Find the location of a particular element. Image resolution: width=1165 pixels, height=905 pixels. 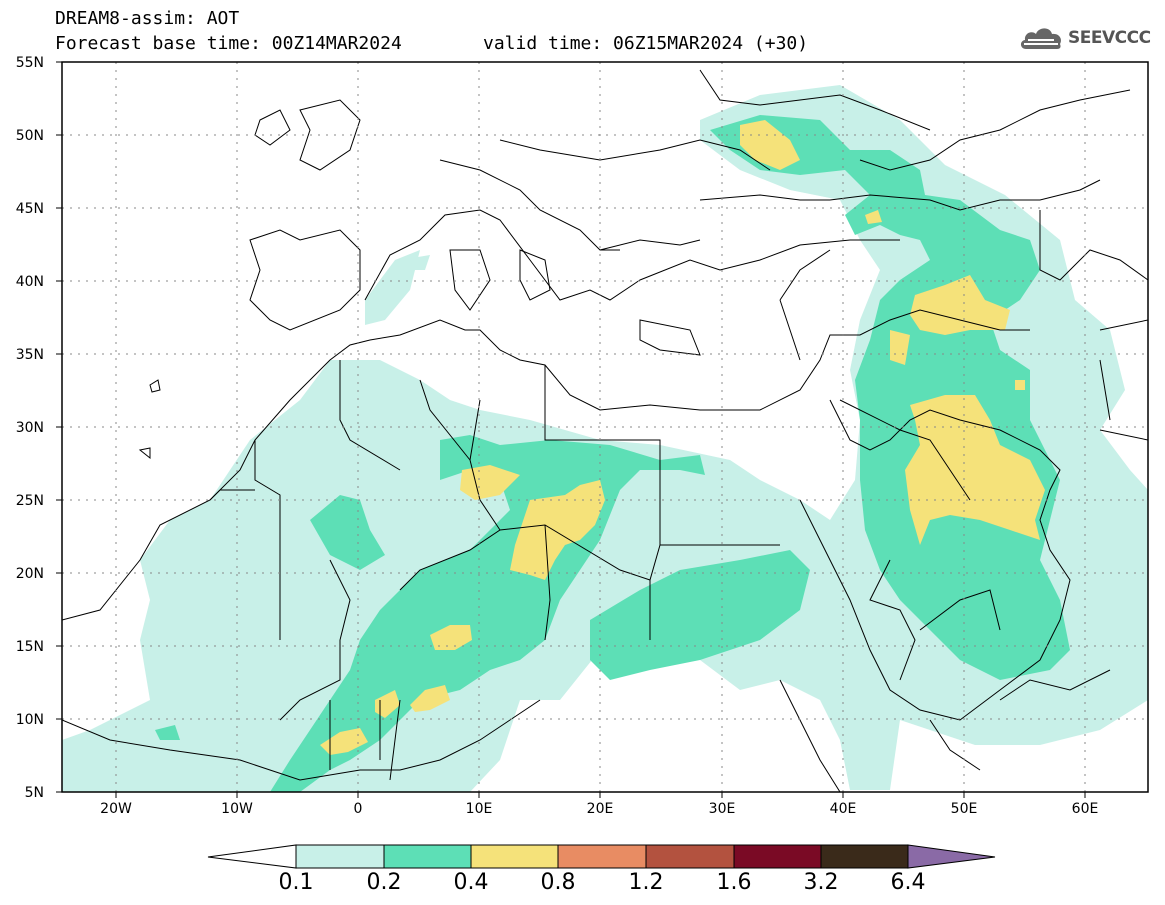

lon-labels: 20W 10W 0 10E 20E 30E 40E 50E 60E is located at coordinates (599, 809).